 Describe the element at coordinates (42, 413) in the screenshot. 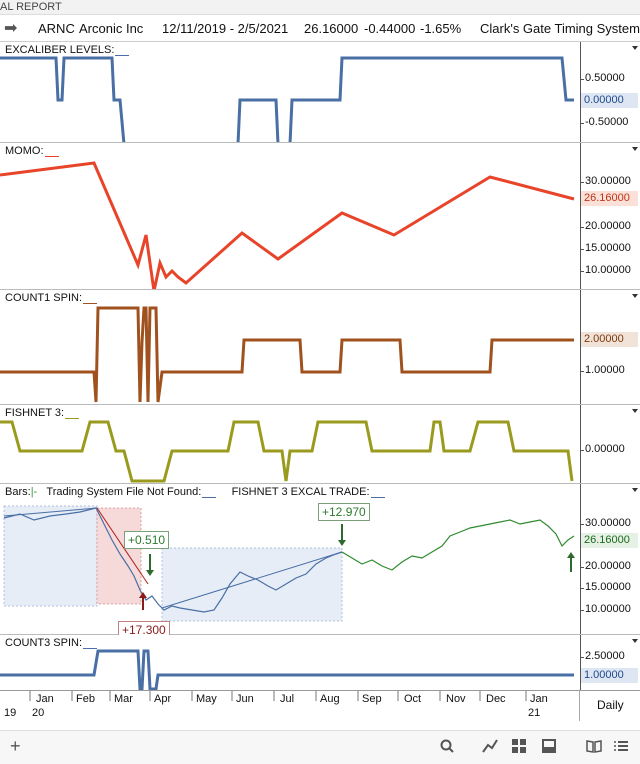

I see `fishnet-label: FISHNET 3:` at that location.